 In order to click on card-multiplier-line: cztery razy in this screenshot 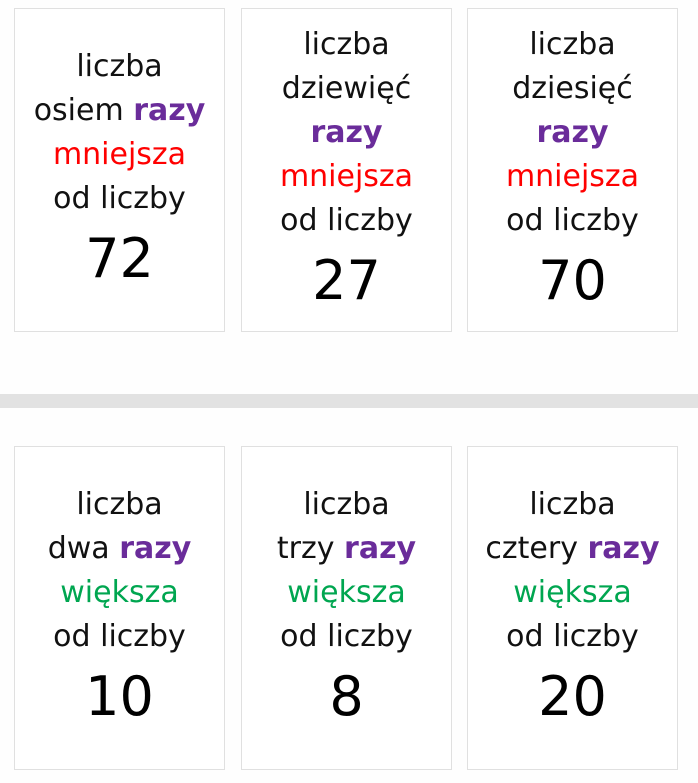, I will do `click(572, 549)`.